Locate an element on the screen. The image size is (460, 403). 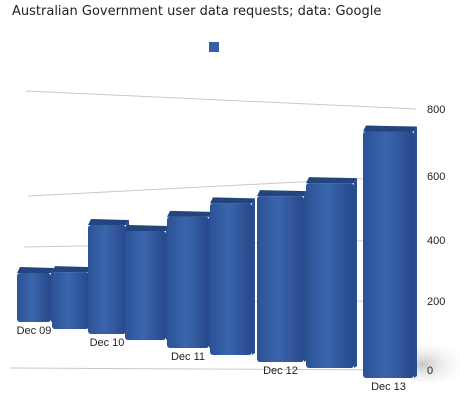
y-tick-label: 800 is located at coordinates (436, 110).